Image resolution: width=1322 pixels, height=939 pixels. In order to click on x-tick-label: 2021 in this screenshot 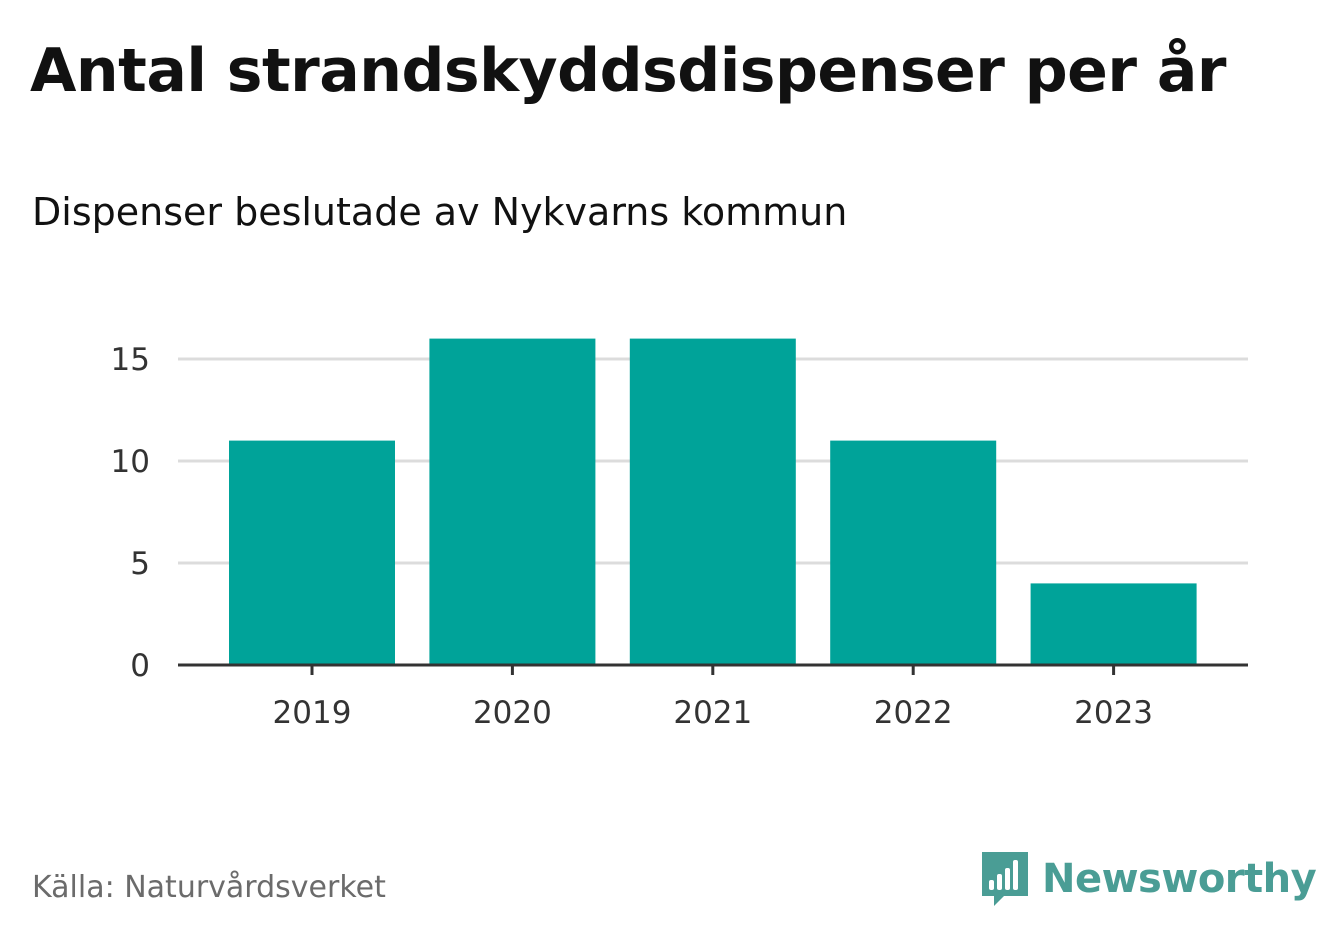, I will do `click(712, 713)`.